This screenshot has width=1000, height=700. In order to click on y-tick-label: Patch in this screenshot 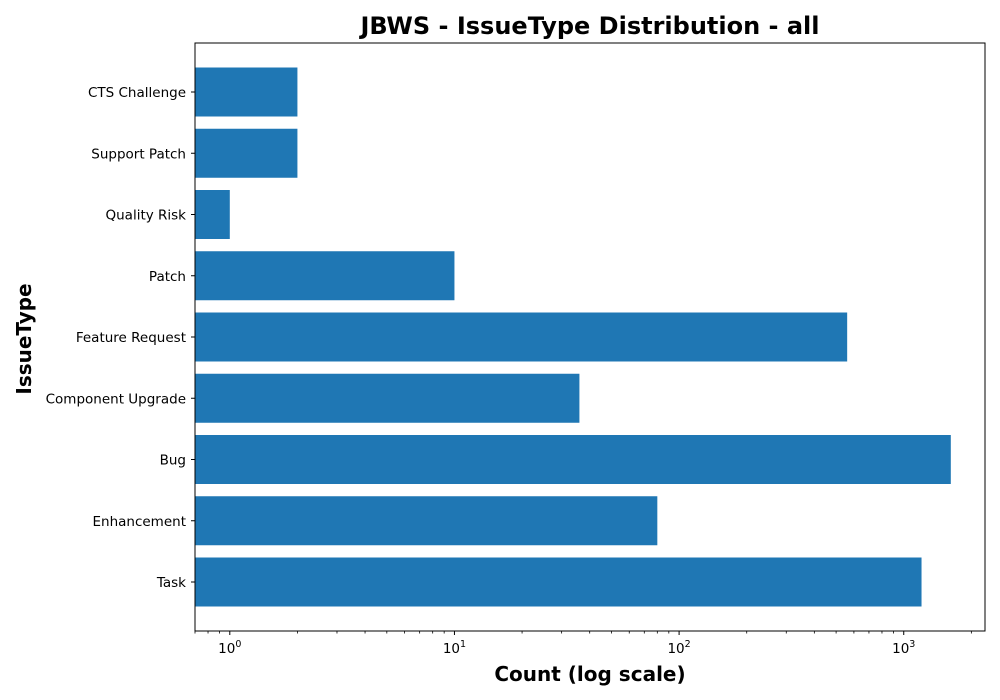, I will do `click(167, 277)`.